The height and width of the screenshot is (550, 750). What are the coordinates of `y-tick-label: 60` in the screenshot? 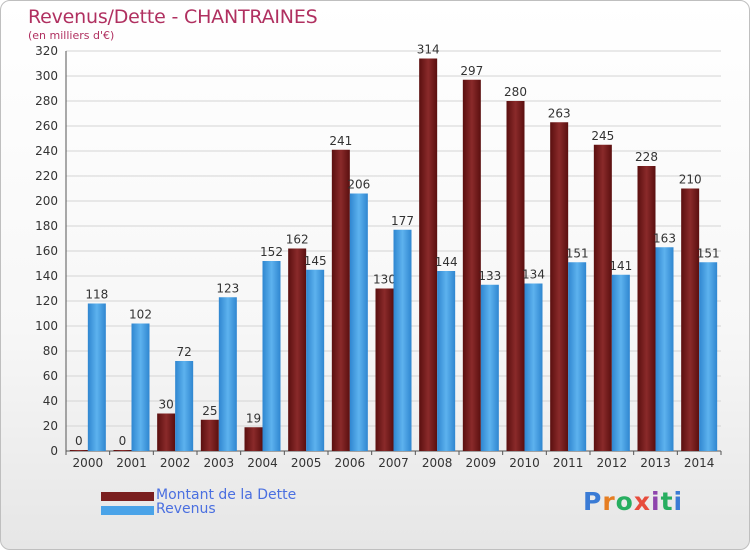 It's located at (50, 376).